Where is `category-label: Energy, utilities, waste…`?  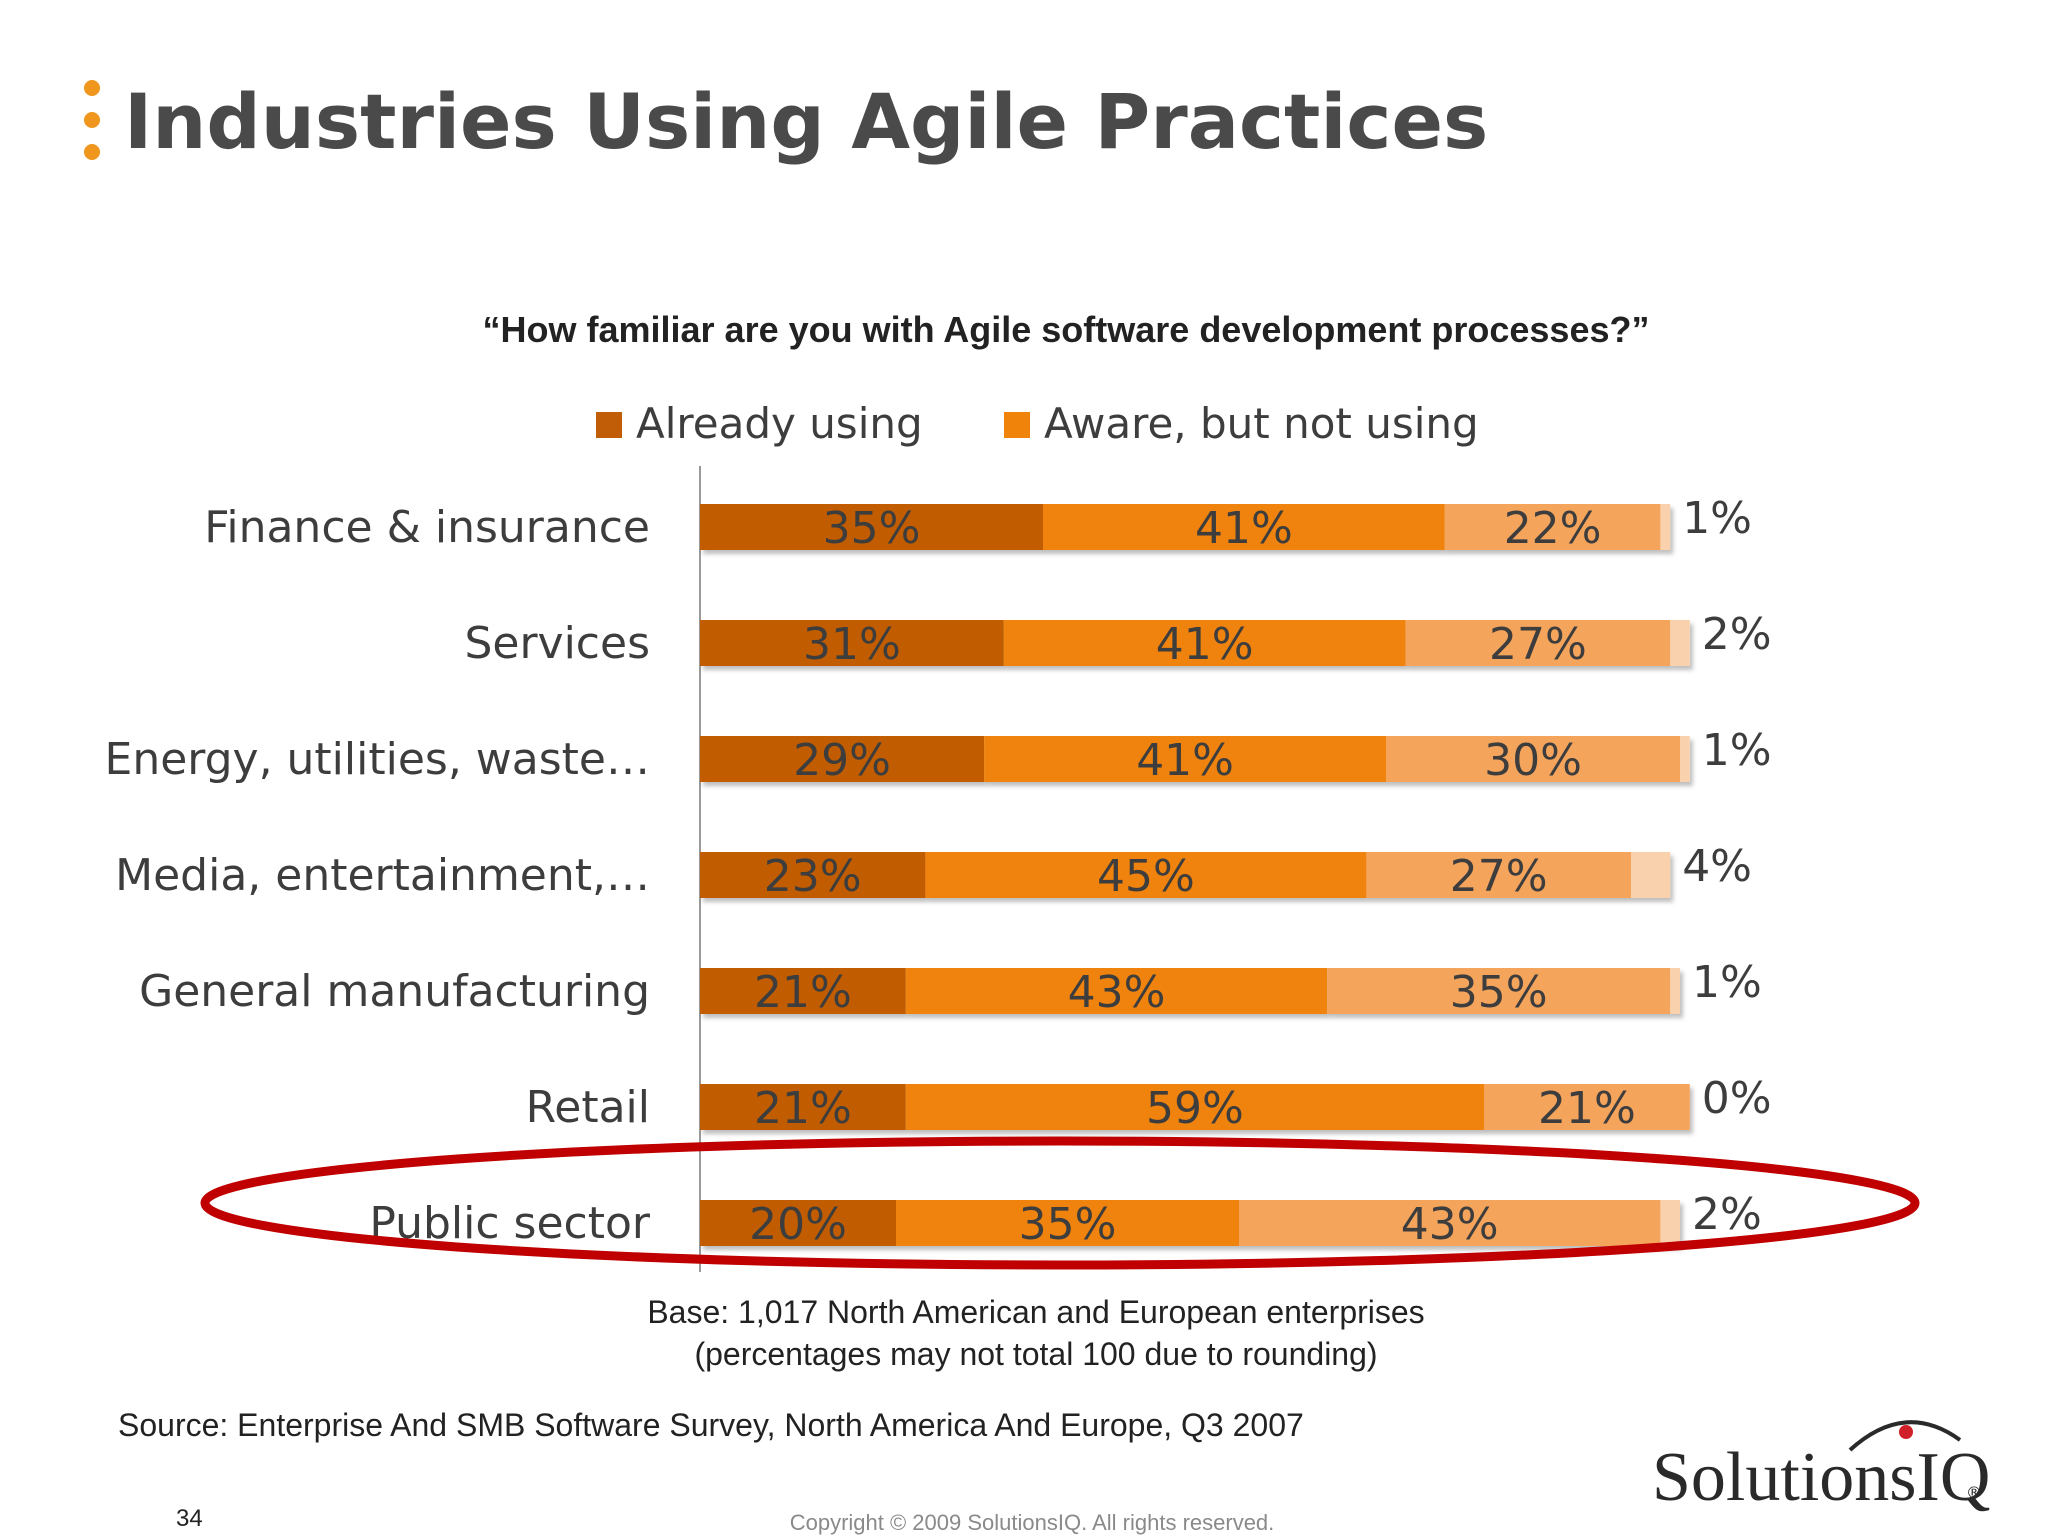 category-label: Energy, utilities, waste… is located at coordinates (377, 759).